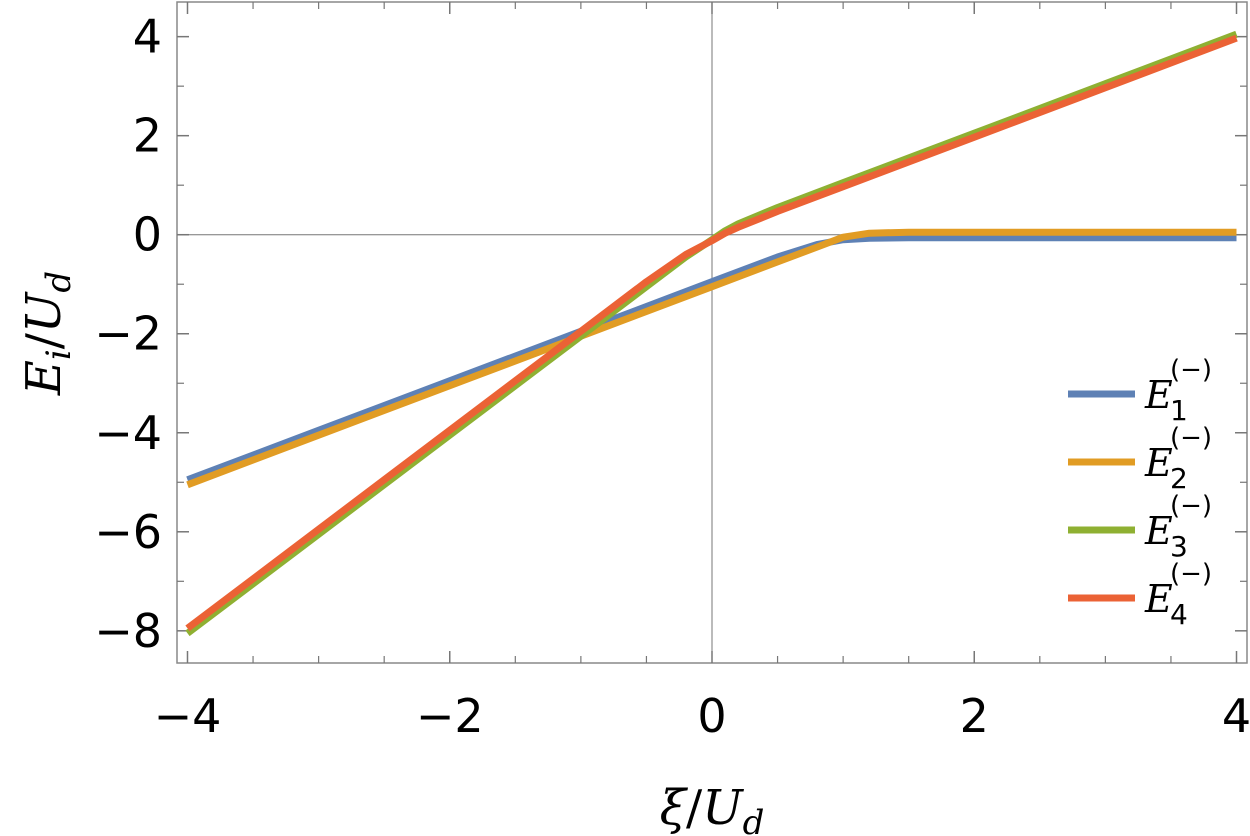 This screenshot has height=836, width=1250. What do you see at coordinates (147, 136) in the screenshot?
I see `y-tick-label: 2` at bounding box center [147, 136].